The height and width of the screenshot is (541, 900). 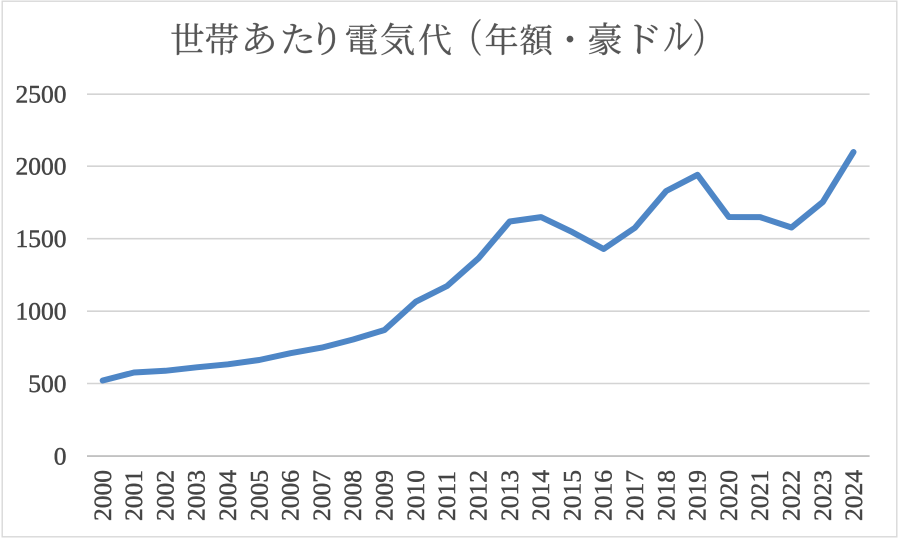 What do you see at coordinates (227, 495) in the screenshot?
I see `svg-text: 2004` at bounding box center [227, 495].